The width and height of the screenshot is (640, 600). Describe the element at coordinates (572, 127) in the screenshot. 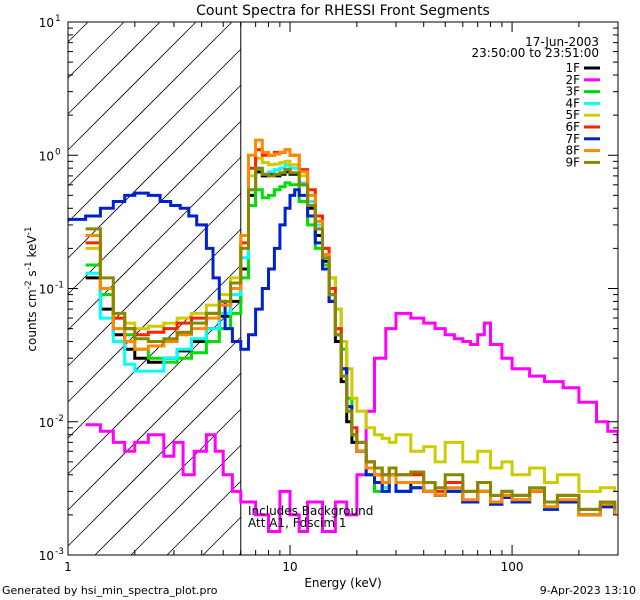

I see `legend-label-6F: 6F` at that location.